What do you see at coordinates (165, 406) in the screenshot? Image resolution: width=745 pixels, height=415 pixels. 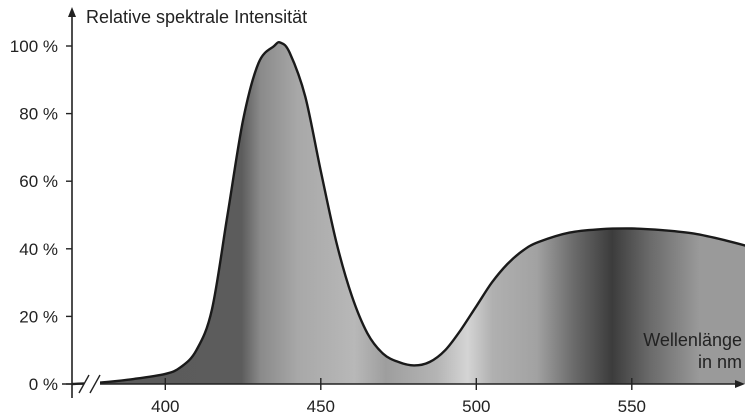 I see `x-tick-label-400: 400` at bounding box center [165, 406].